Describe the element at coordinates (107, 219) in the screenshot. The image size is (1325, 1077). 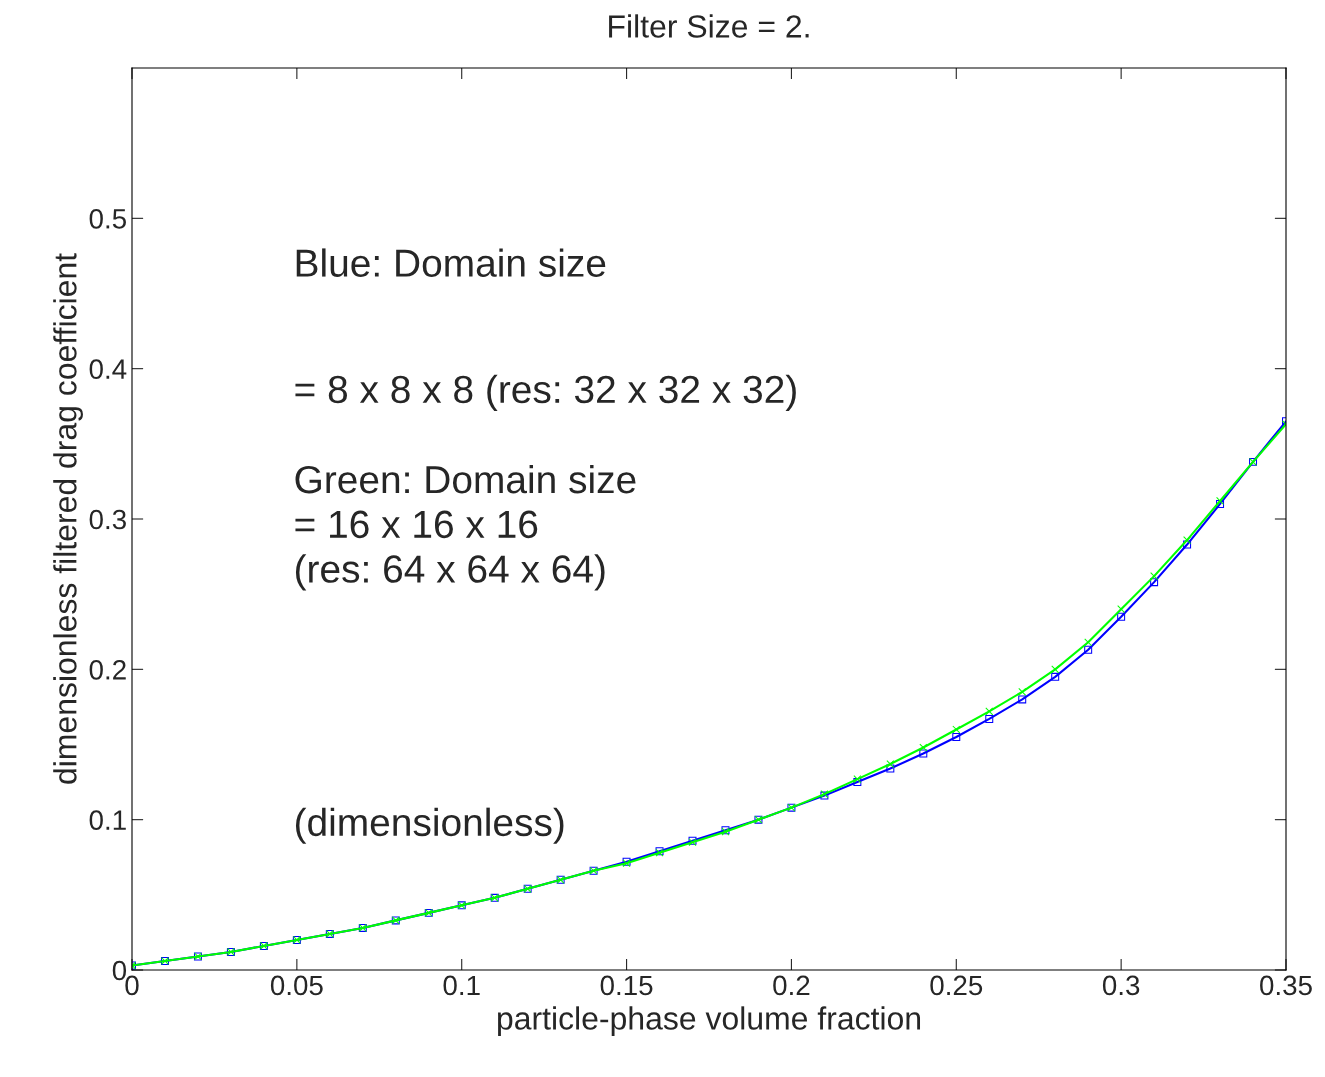
I see `y-tick-label: 0.5` at that location.